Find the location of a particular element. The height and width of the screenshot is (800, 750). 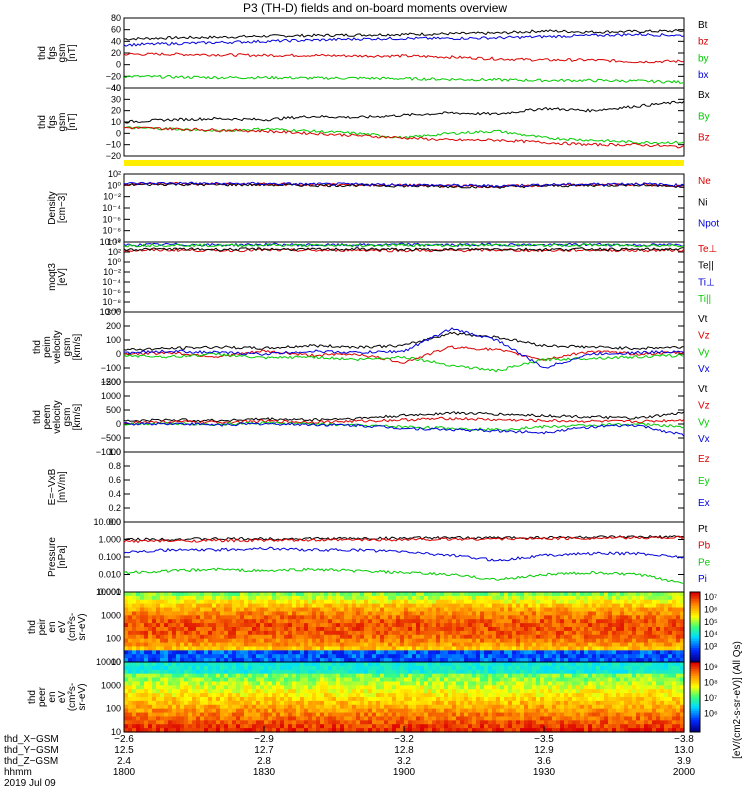

legend-Te||: Te|| is located at coordinates (706, 266).